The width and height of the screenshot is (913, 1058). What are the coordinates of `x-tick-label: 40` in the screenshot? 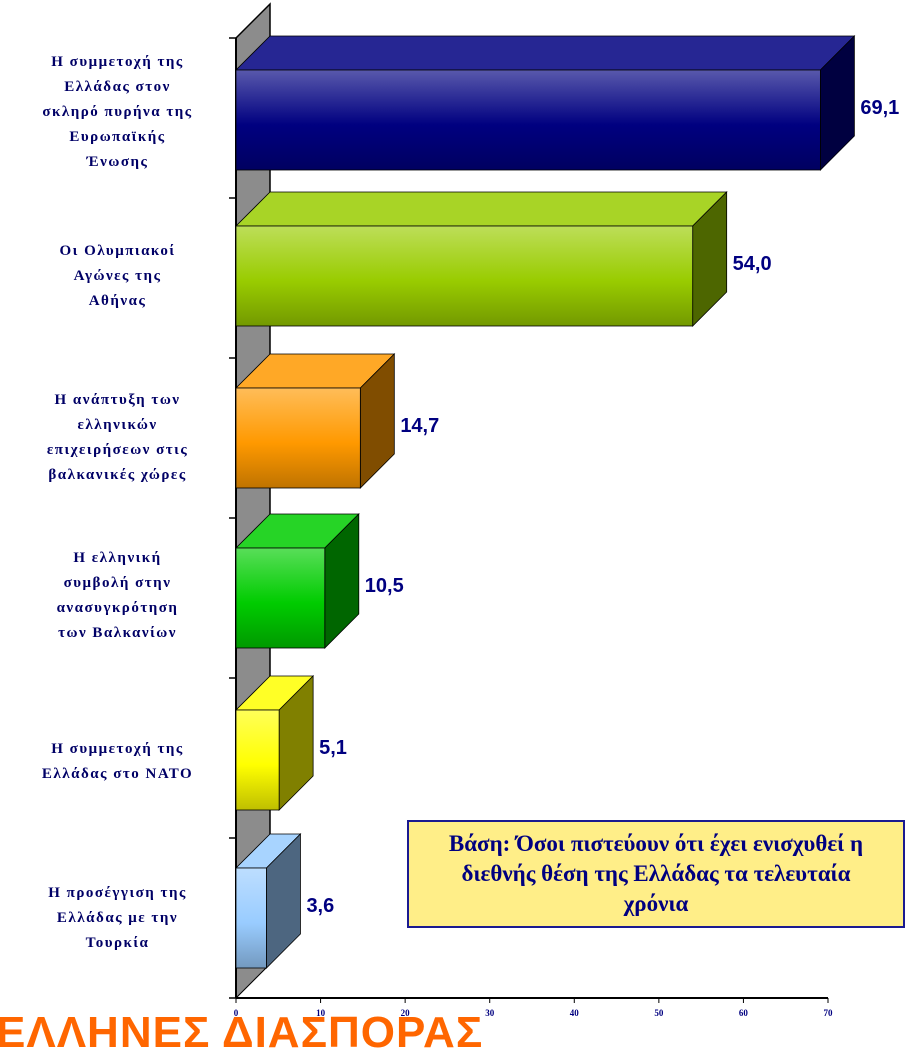 It's located at (575, 1013).